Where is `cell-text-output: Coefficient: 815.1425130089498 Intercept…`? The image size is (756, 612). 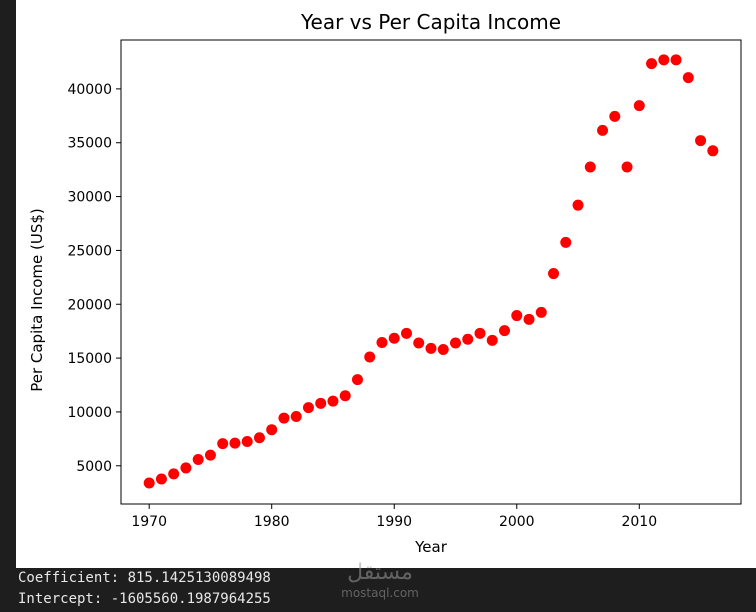 cell-text-output: Coefficient: 815.1425130089498 Intercept… is located at coordinates (378, 590).